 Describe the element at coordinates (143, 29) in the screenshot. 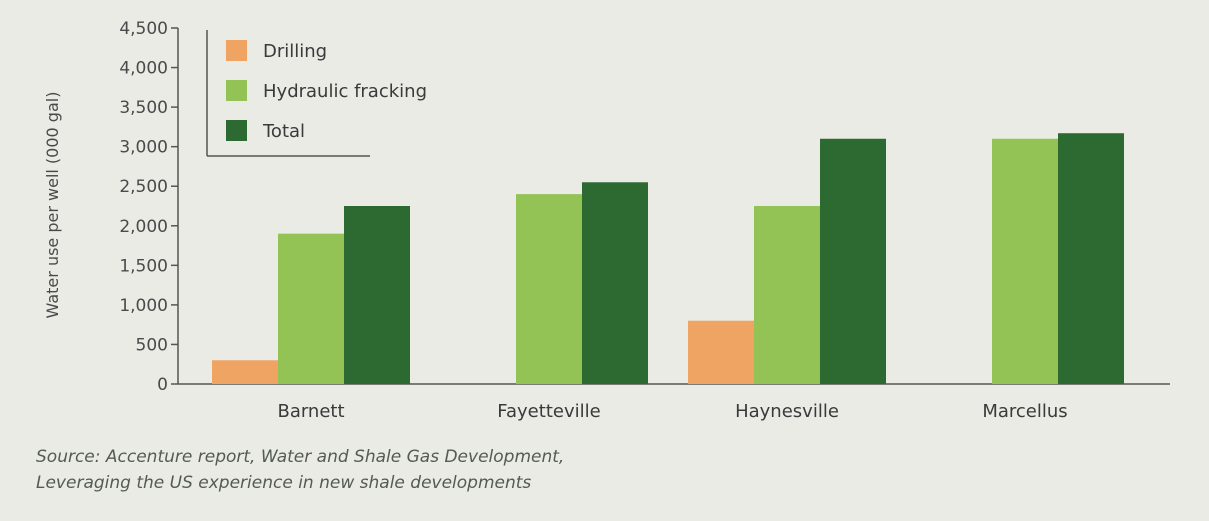

I see `y-tick-label: 4,500` at that location.